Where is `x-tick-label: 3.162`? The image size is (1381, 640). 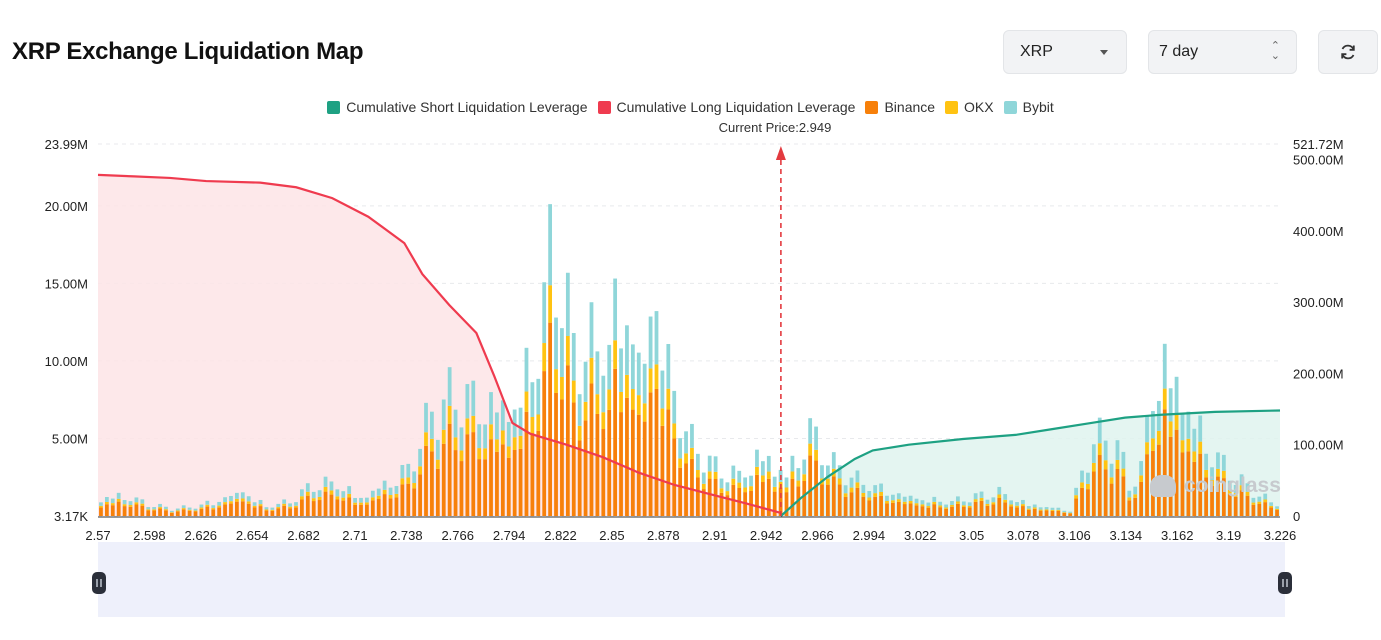 x-tick-label: 3.162 is located at coordinates (1177, 534).